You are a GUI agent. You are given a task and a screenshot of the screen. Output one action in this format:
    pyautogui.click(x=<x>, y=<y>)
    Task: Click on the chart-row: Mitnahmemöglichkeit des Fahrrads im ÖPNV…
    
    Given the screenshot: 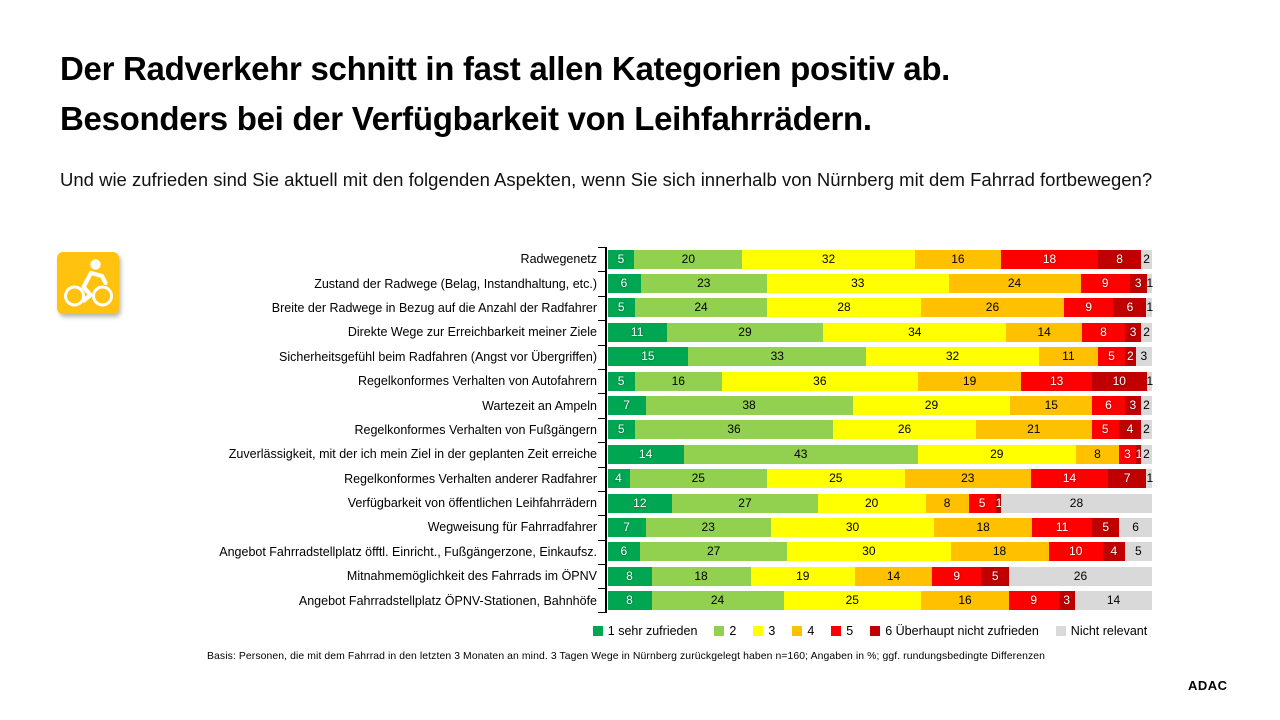 What is the action you would take?
    pyautogui.click(x=626, y=576)
    